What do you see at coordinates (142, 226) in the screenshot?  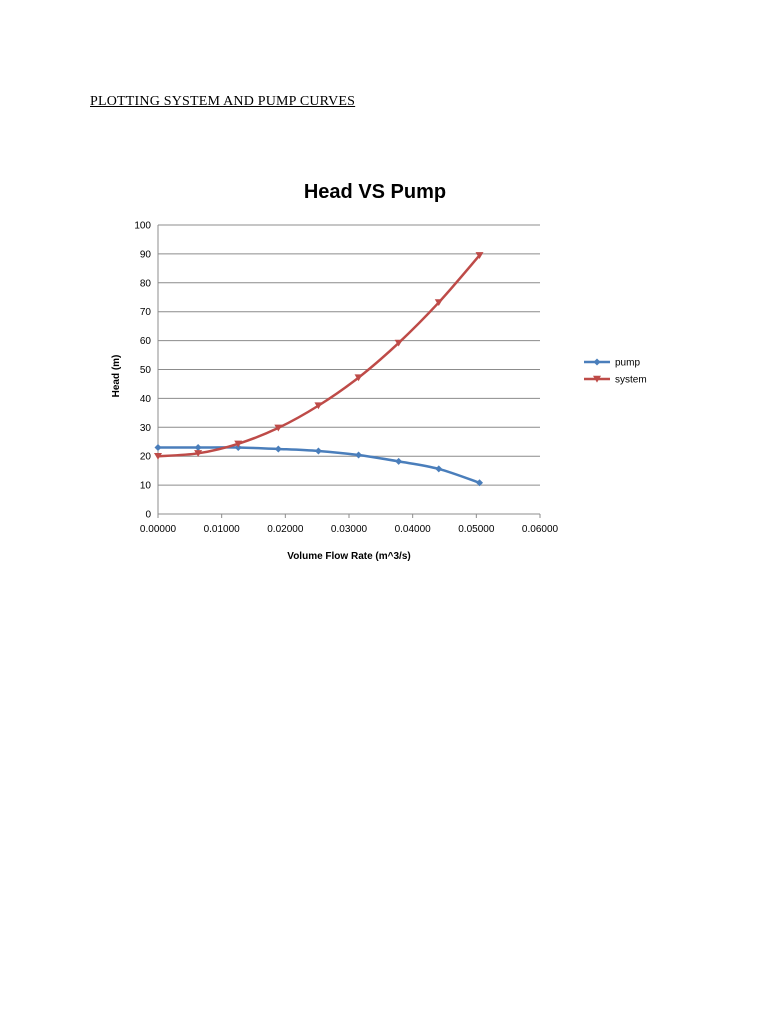 I see `y-tick-label: 100` at bounding box center [142, 226].